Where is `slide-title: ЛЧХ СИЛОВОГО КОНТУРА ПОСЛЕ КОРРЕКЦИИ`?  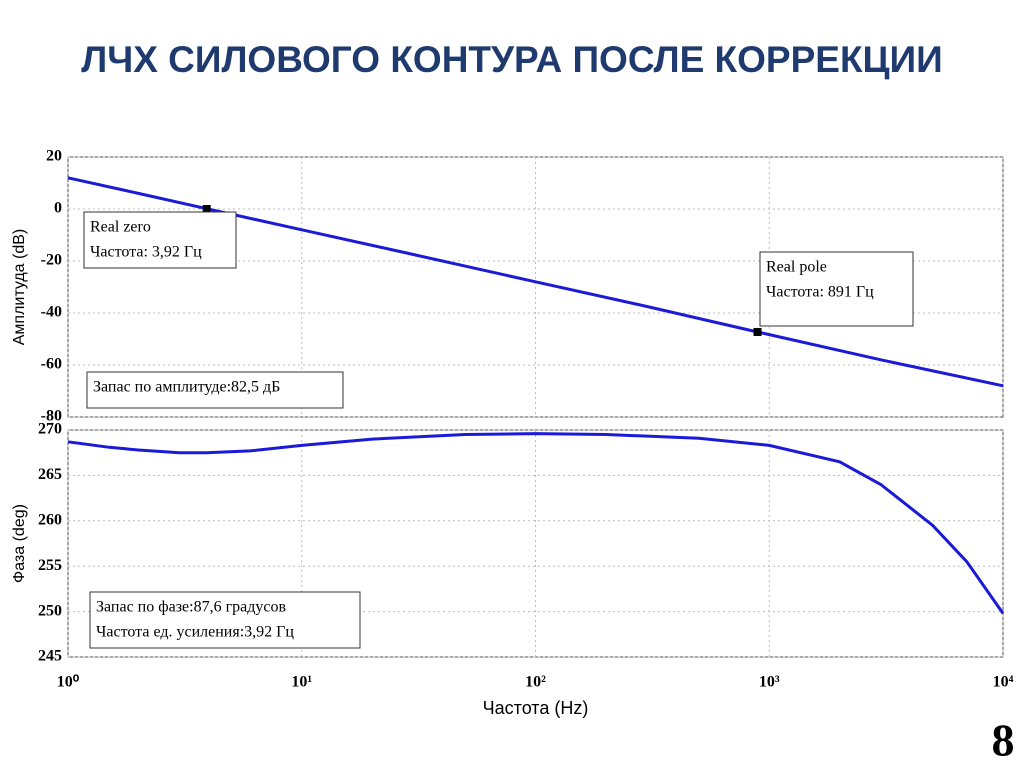 slide-title: ЛЧХ СИЛОВОГО КОНТУРА ПОСЛЕ КОРРЕКЦИИ is located at coordinates (512, 59).